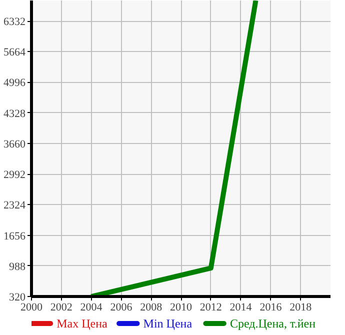 This screenshot has width=345, height=335. I want to click on x-tick-label: 2014, so click(241, 308).